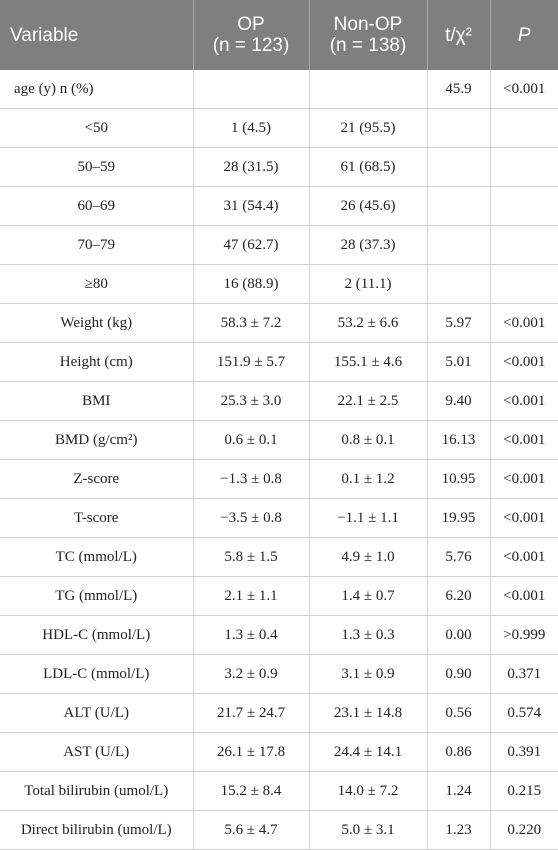 The image size is (558, 850). I want to click on cell-variable: <50, so click(97, 128).